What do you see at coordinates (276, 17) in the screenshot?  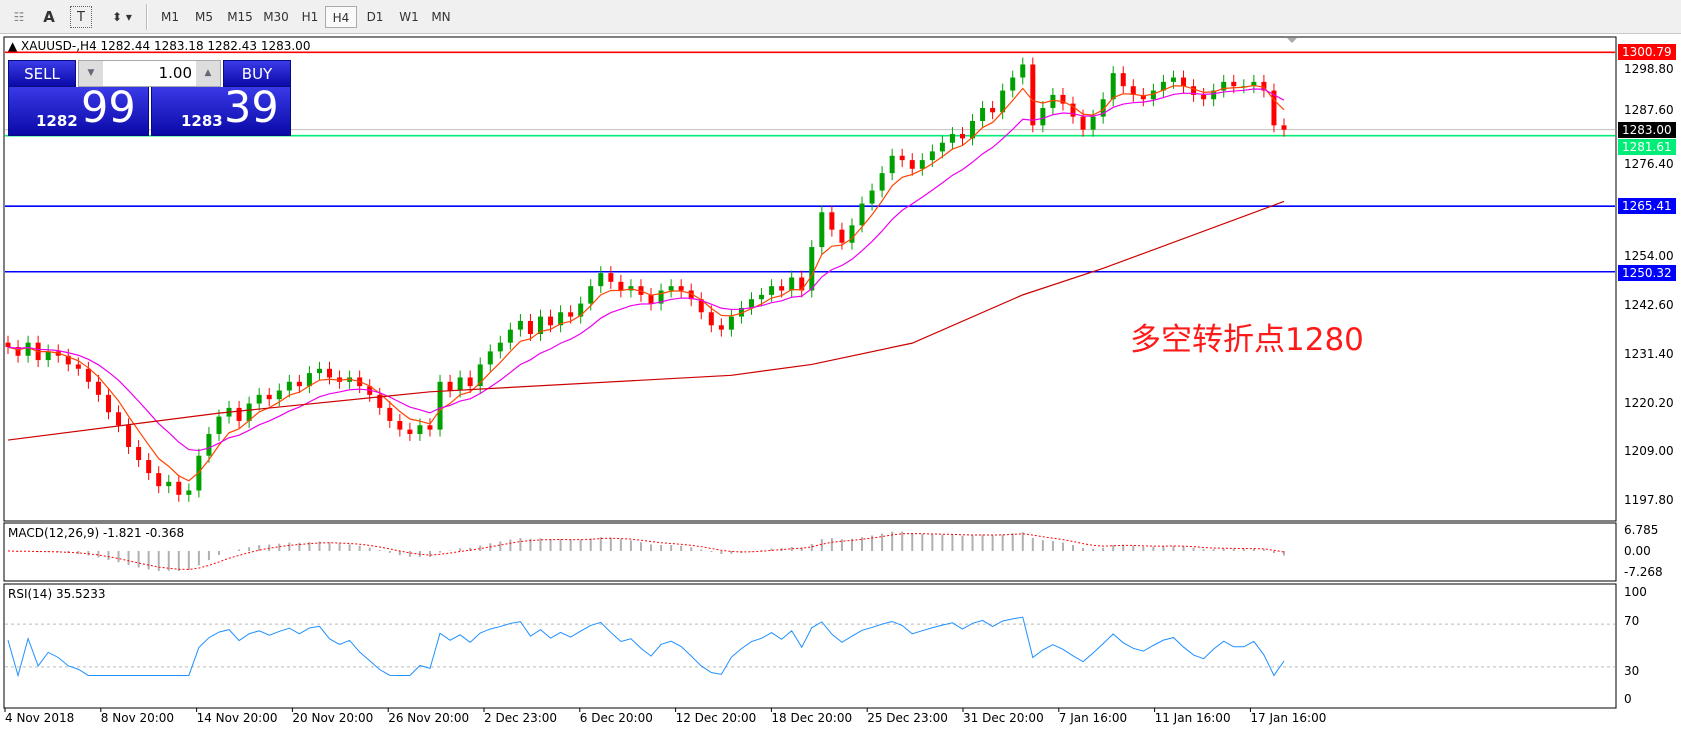 I see `timeframe-m30: M30` at bounding box center [276, 17].